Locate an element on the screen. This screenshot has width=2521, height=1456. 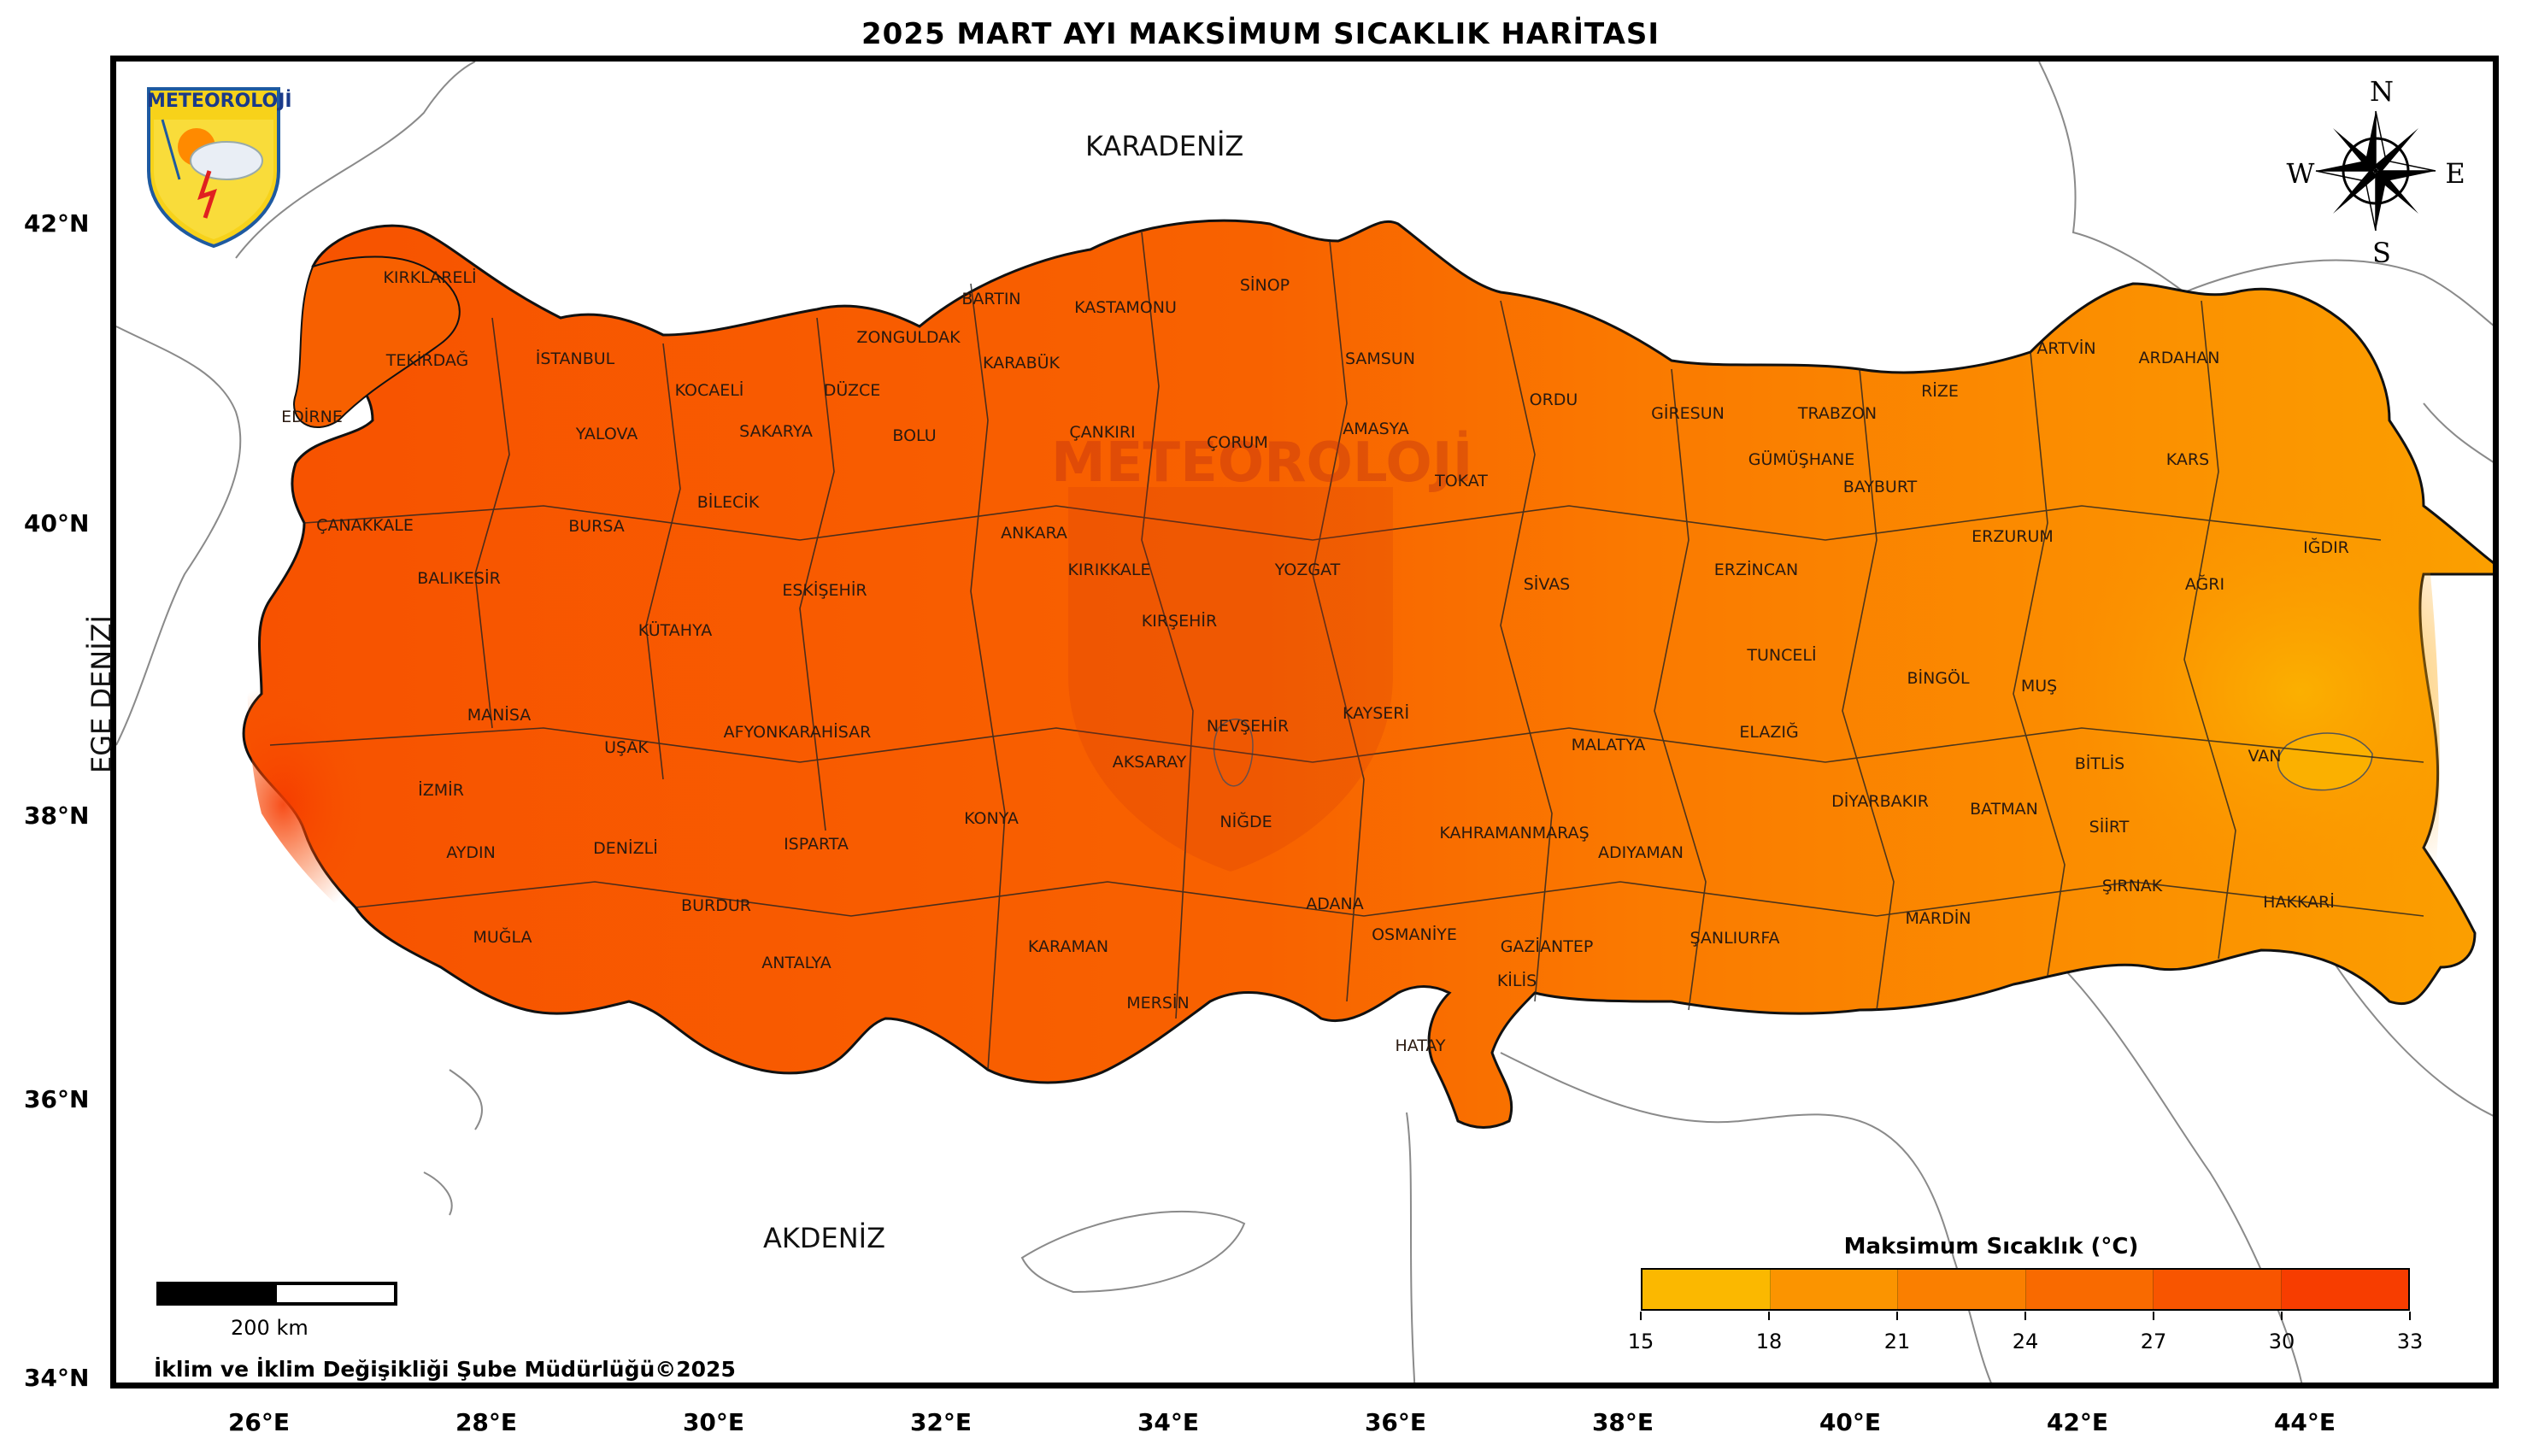
province-label: BİNGÖL is located at coordinates (1938, 678).